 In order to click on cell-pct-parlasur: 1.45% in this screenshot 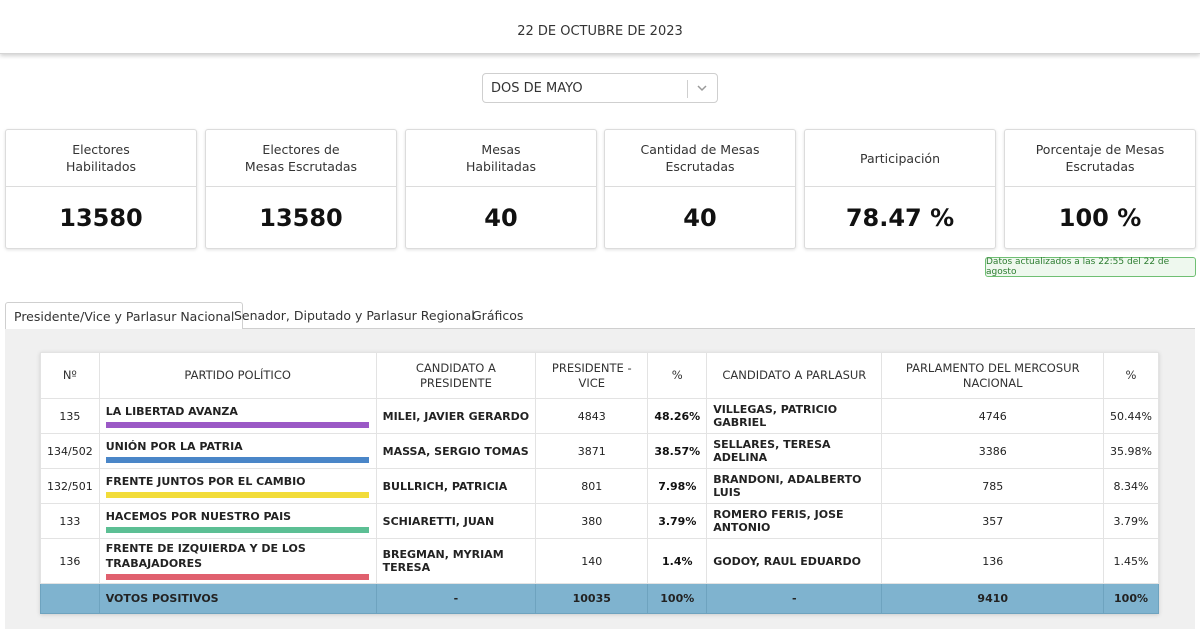, I will do `click(1131, 561)`.